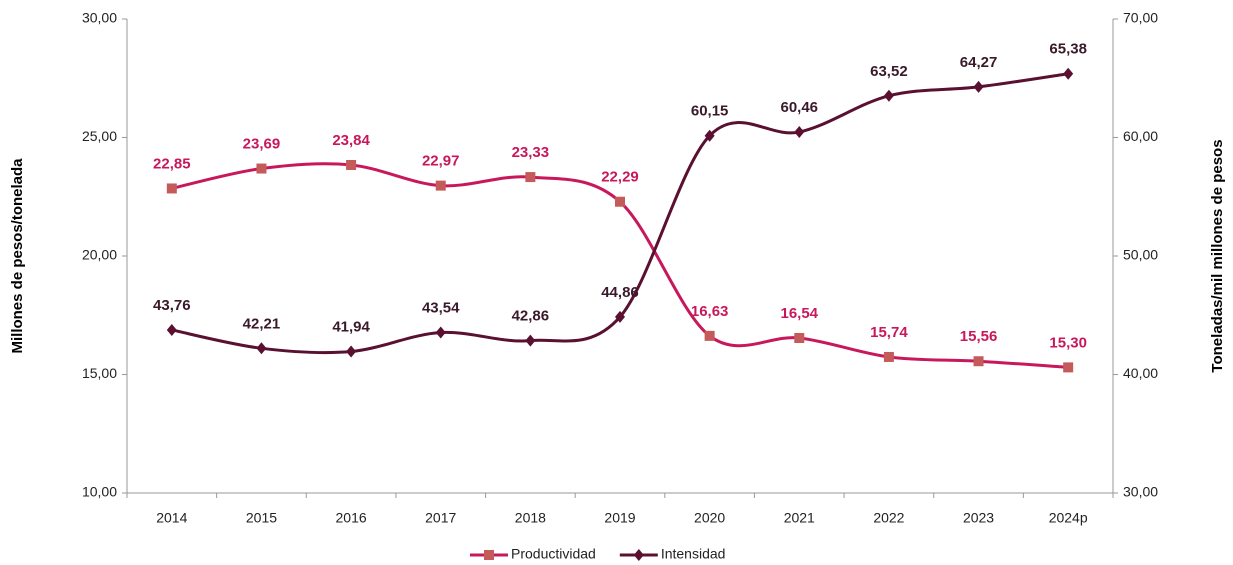 The width and height of the screenshot is (1233, 565). What do you see at coordinates (888, 518) in the screenshot?
I see `x-tick-label: 2022` at bounding box center [888, 518].